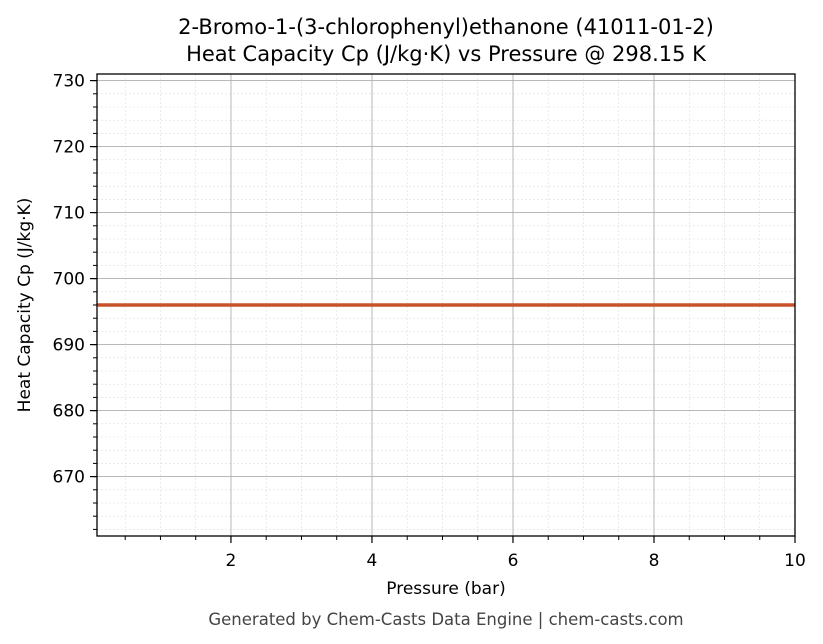 The image size is (823, 644). Describe the element at coordinates (69, 412) in the screenshot. I see `y-tick-label: 680` at that location.